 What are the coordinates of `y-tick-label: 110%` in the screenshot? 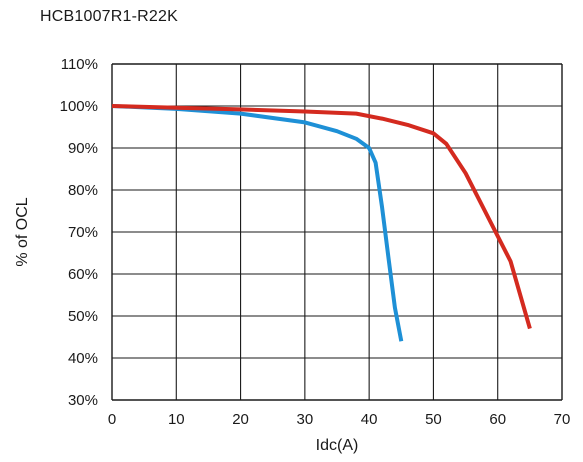 It's located at (79, 64).